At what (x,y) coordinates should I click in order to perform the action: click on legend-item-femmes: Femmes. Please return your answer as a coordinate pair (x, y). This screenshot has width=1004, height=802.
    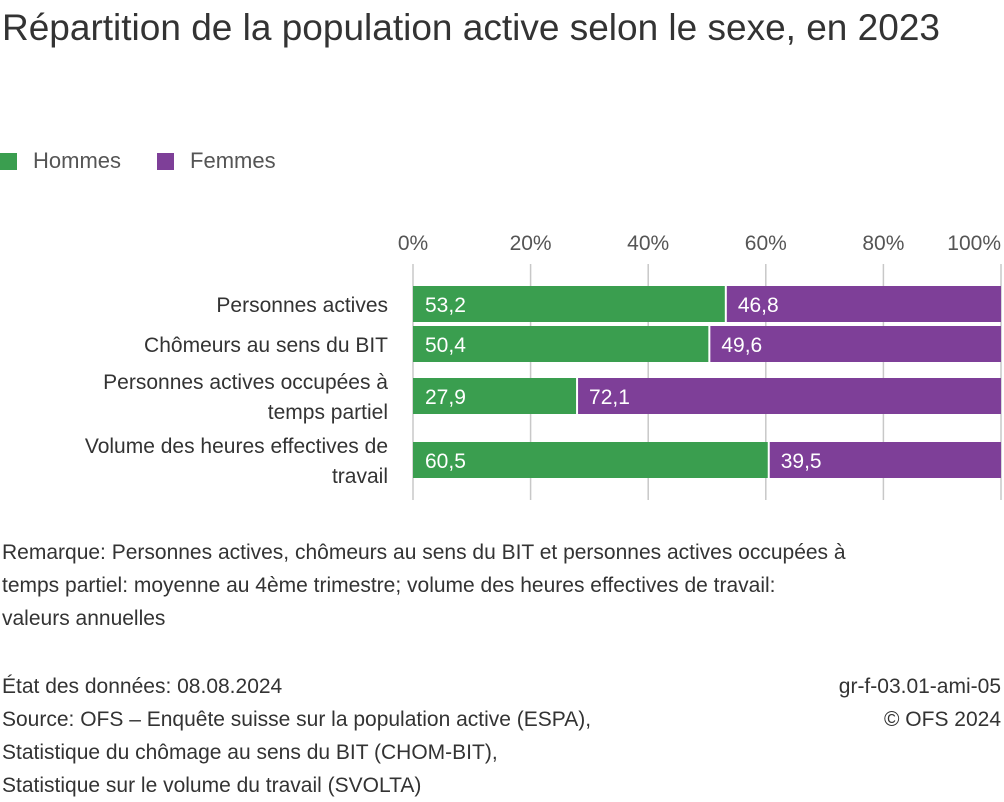
    Looking at the image, I should click on (216, 161).